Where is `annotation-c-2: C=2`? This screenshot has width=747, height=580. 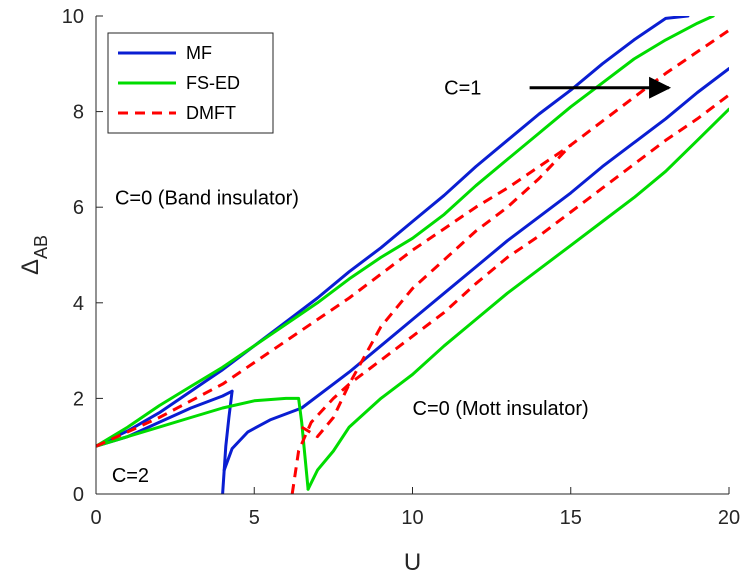
annotation-c-2: C=2 is located at coordinates (130, 476).